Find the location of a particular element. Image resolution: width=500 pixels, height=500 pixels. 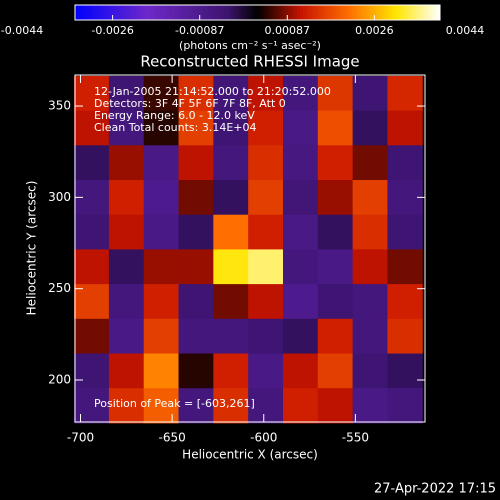

x-tick-label: -600 is located at coordinates (263, 438).